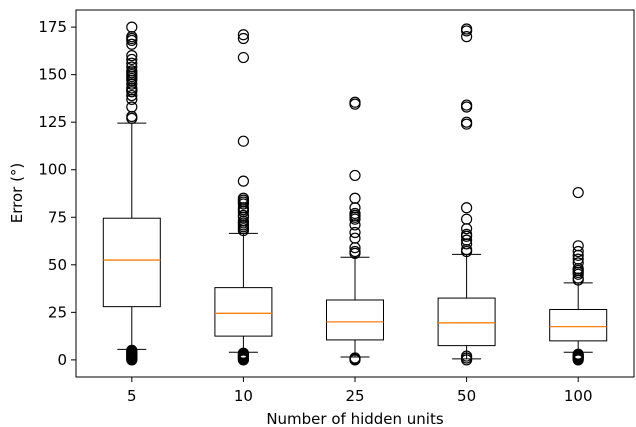  What do you see at coordinates (52, 170) in the screenshot?
I see `y-tick-label: 100` at bounding box center [52, 170].